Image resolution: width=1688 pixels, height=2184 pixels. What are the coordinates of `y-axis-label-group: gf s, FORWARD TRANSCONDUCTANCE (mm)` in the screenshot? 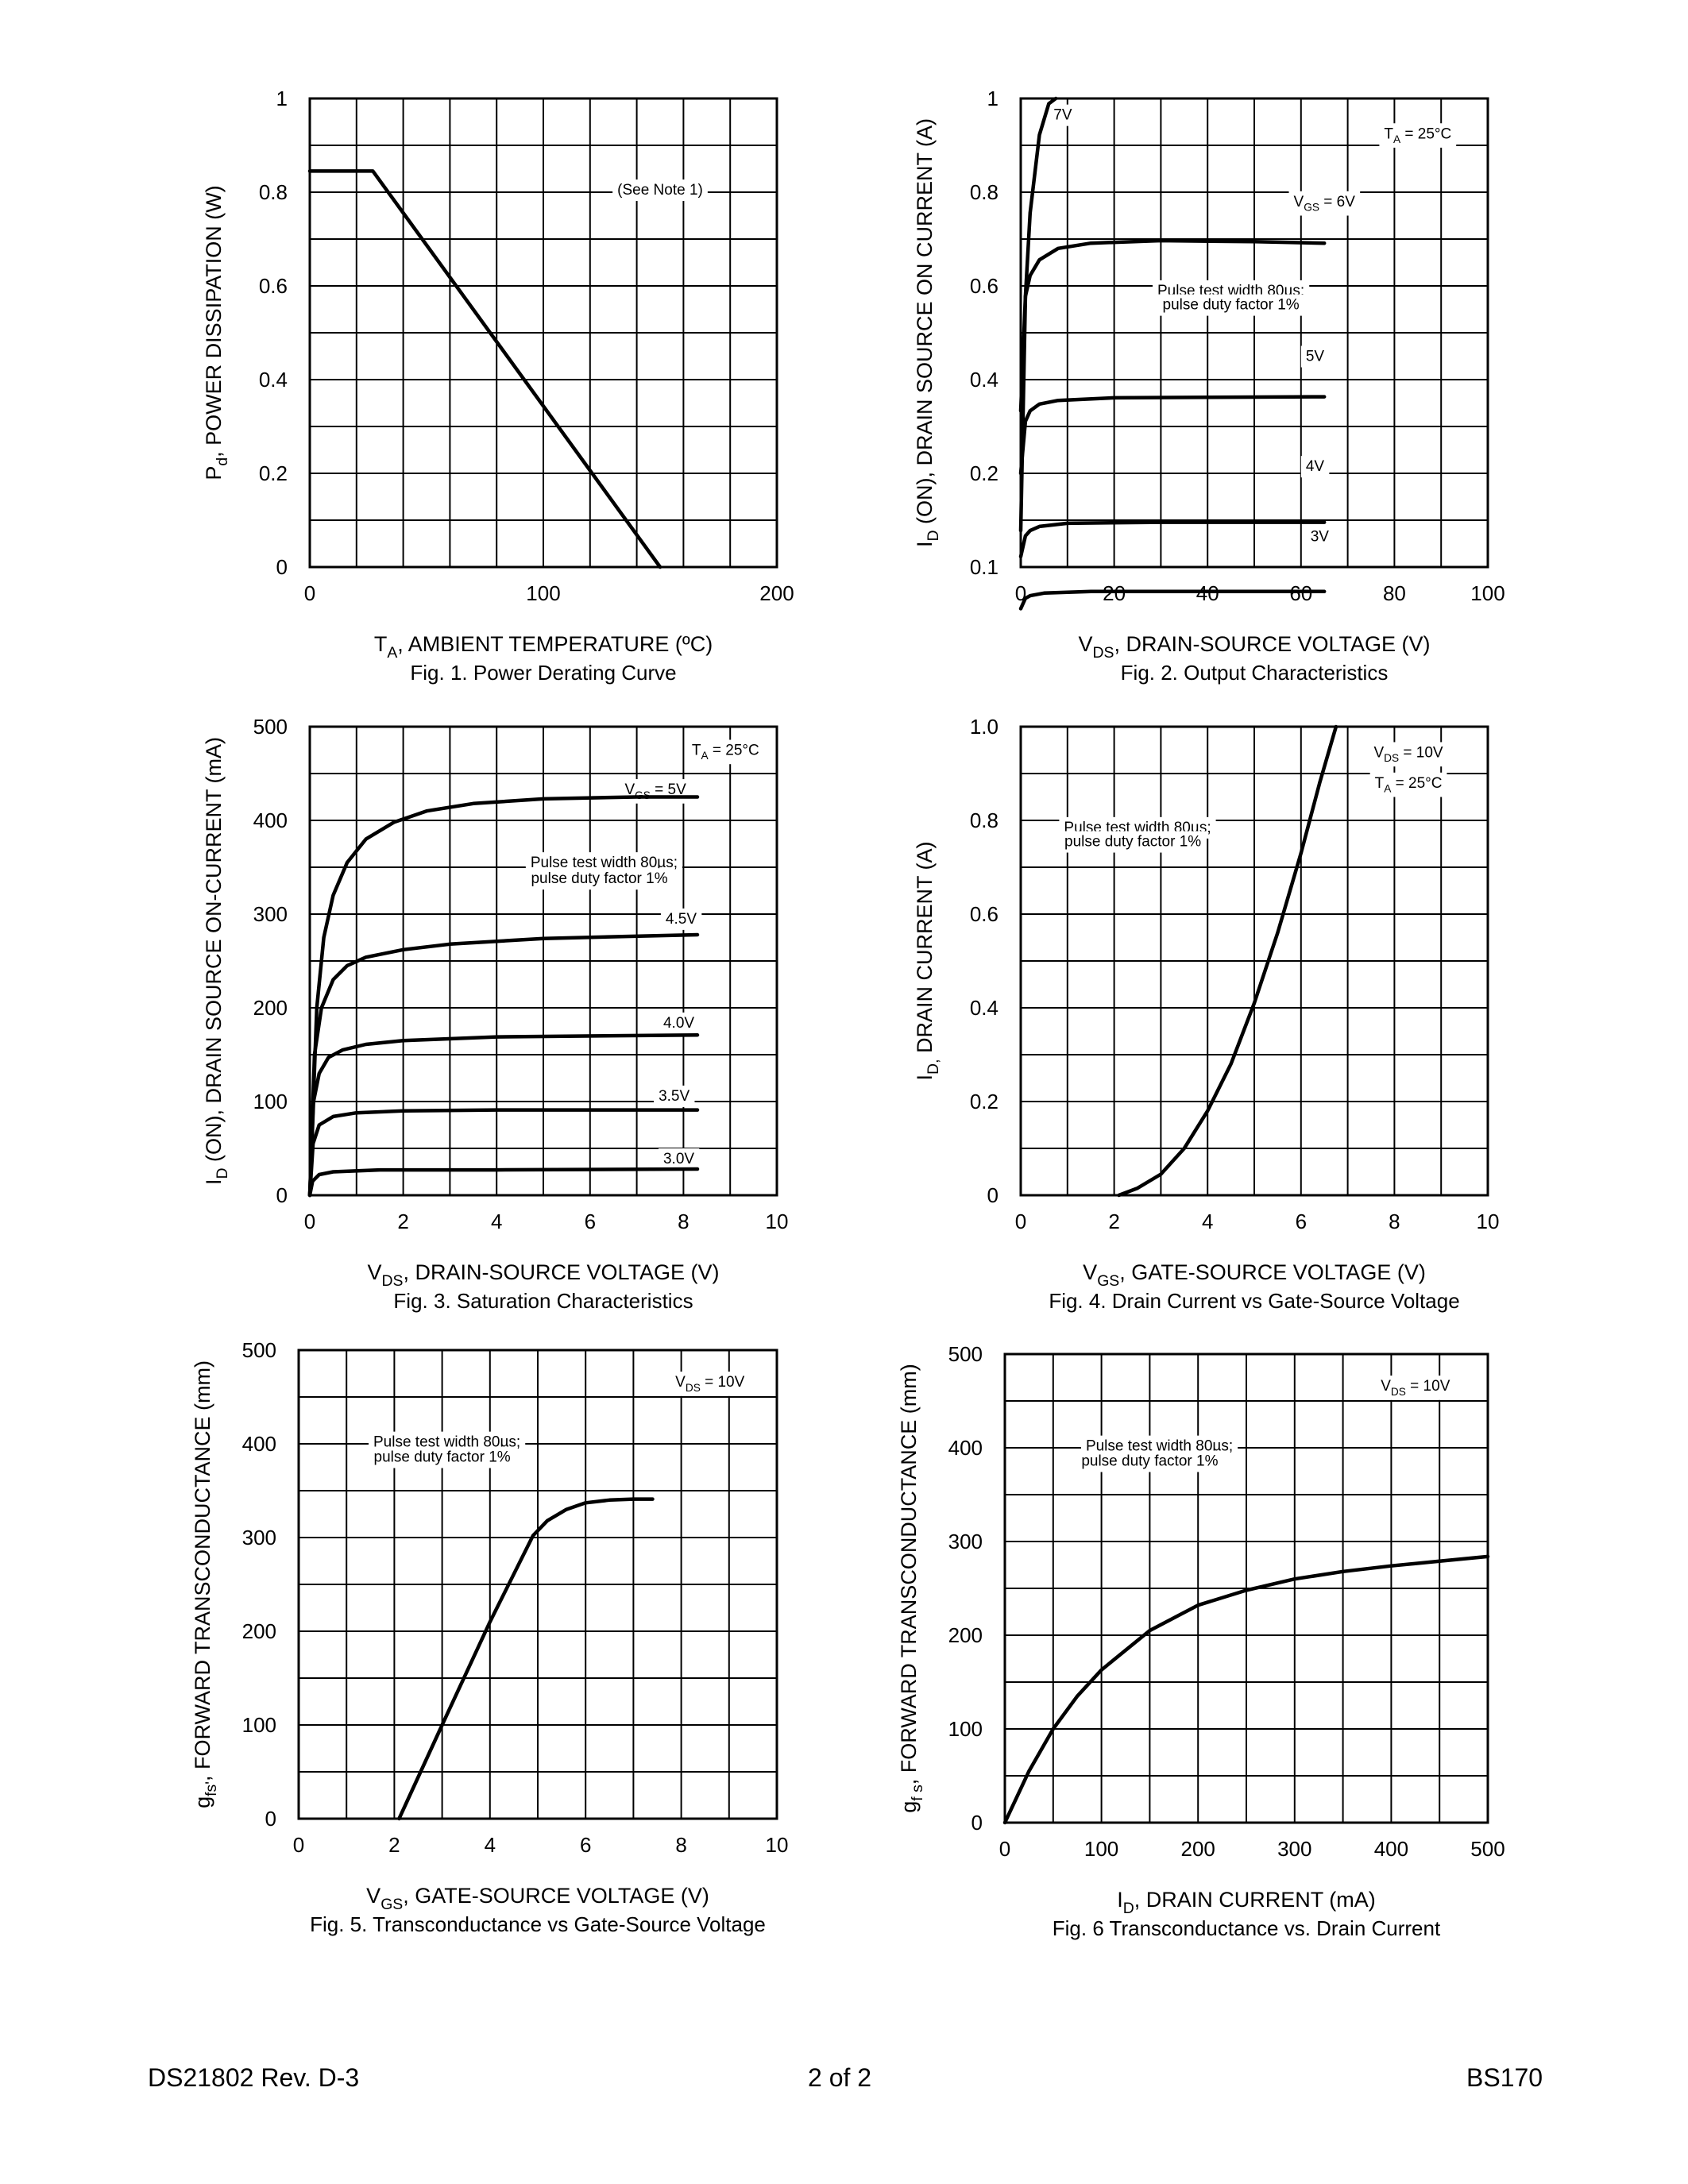 It's located at (911, 1588).